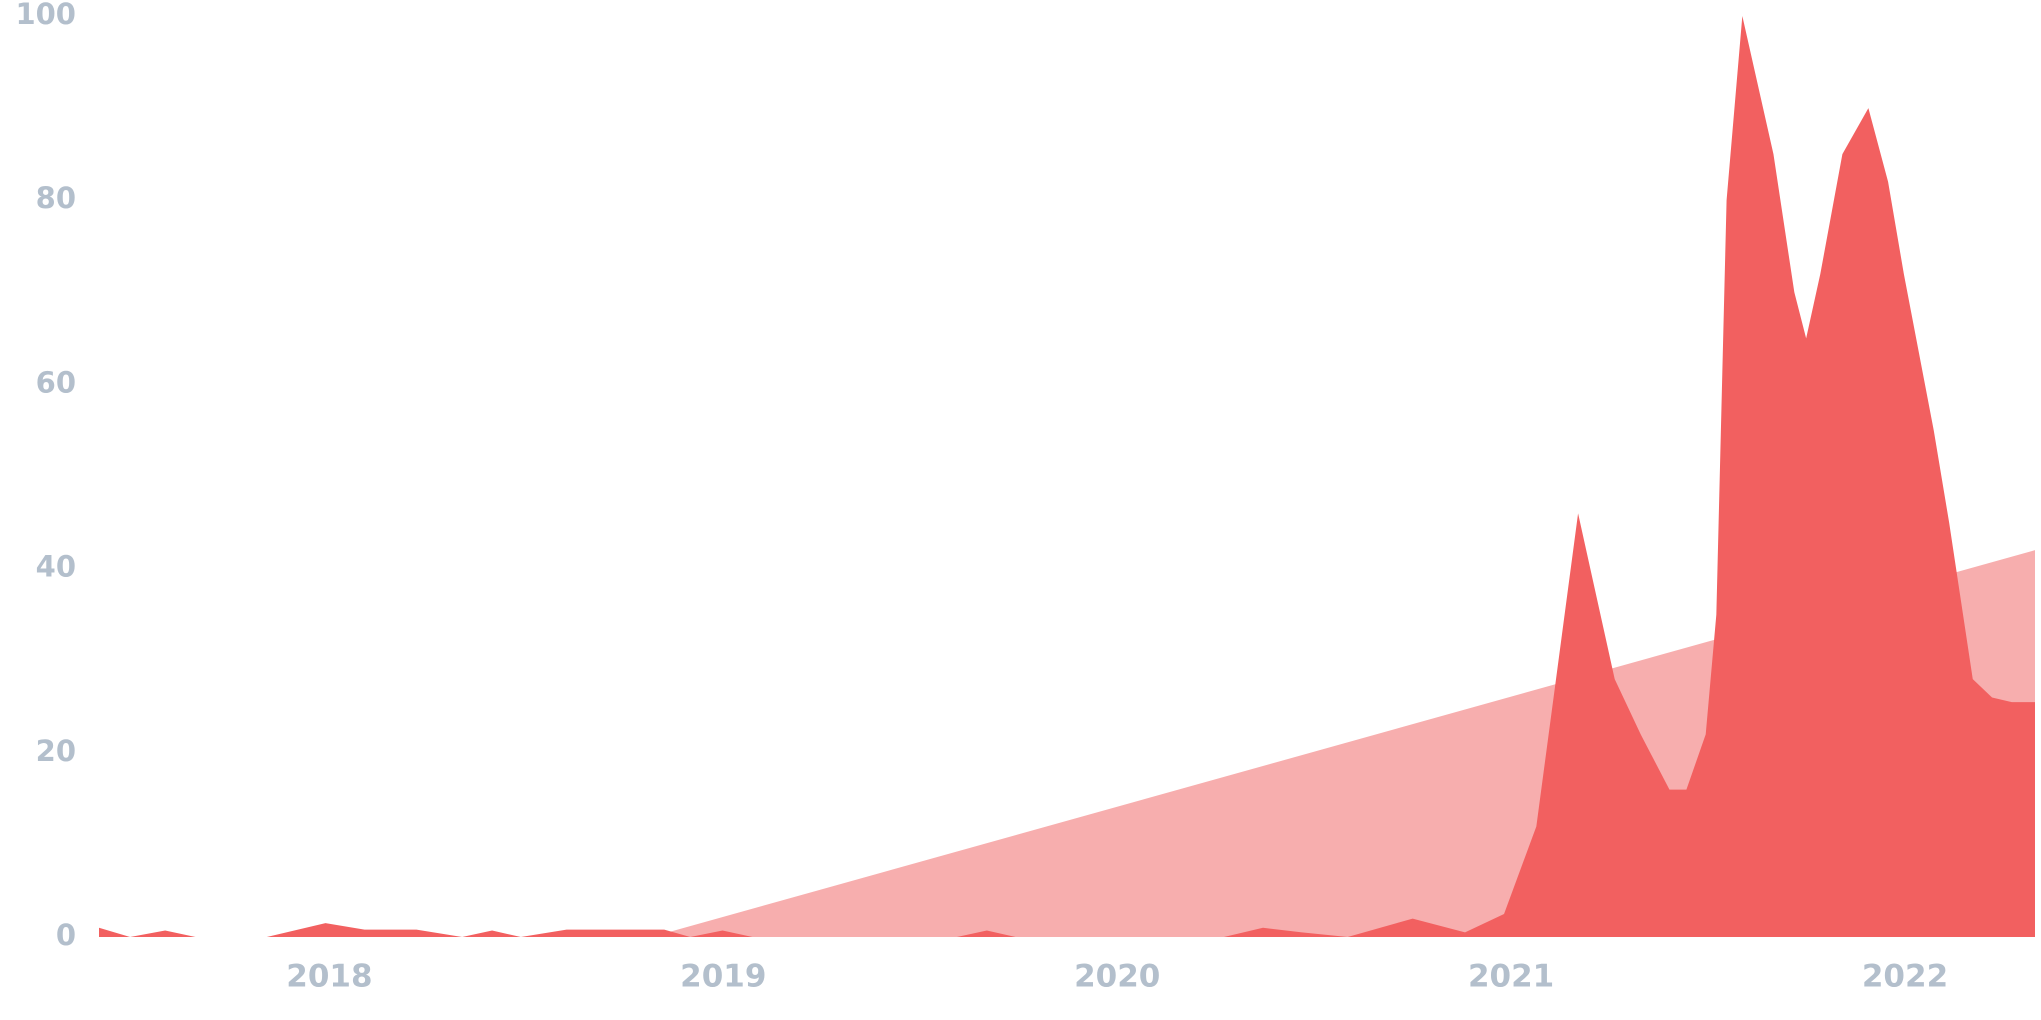 This screenshot has width=2041, height=1020. What do you see at coordinates (56, 567) in the screenshot?
I see `y-tick-label: 40` at bounding box center [56, 567].